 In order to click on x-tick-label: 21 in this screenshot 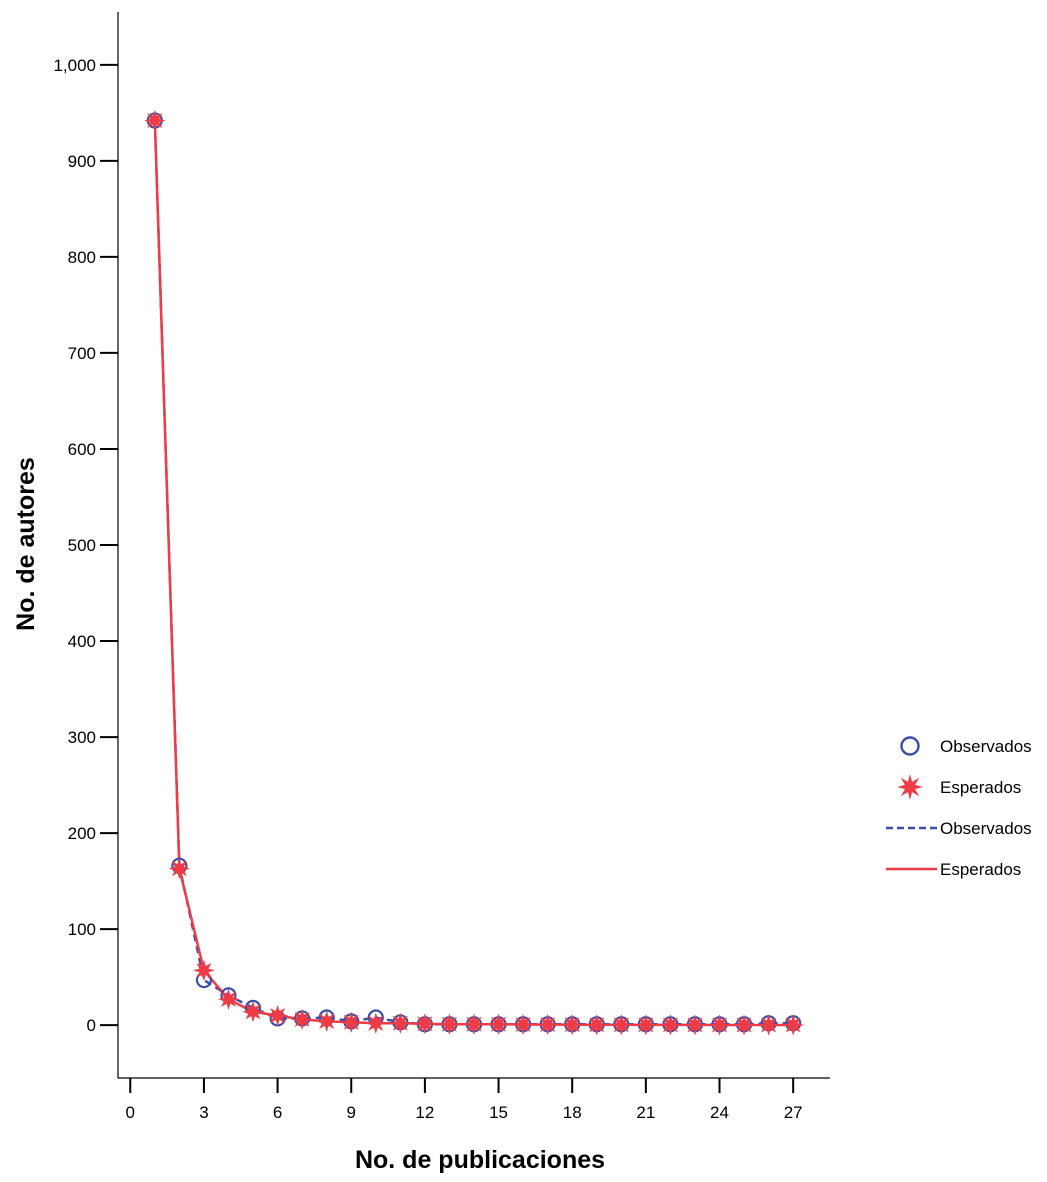, I will do `click(645, 1112)`.